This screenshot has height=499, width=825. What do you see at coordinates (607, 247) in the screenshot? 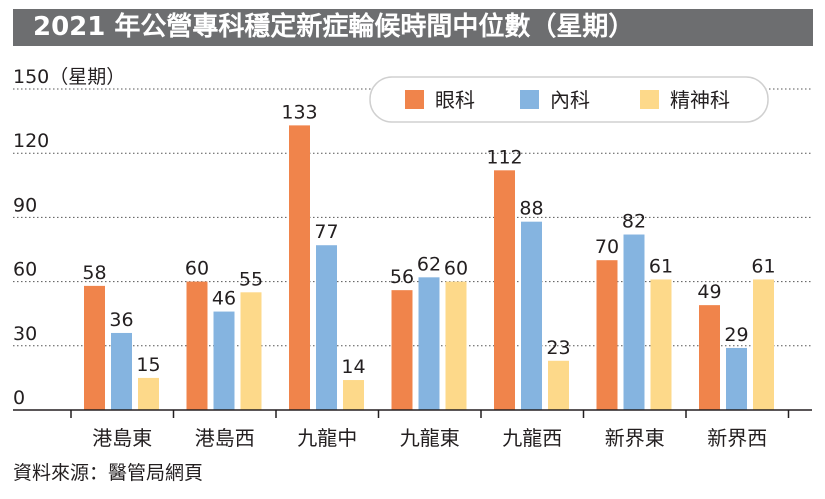
I see `data-label: 70` at bounding box center [607, 247].